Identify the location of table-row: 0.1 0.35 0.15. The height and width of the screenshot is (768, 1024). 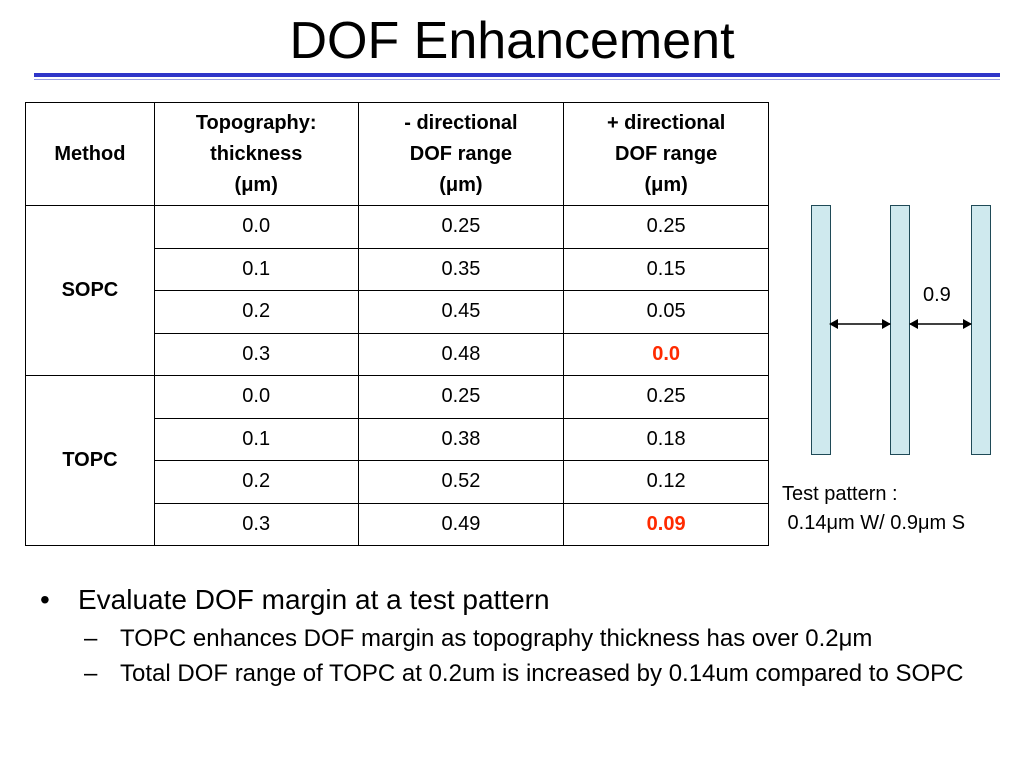
(397, 269).